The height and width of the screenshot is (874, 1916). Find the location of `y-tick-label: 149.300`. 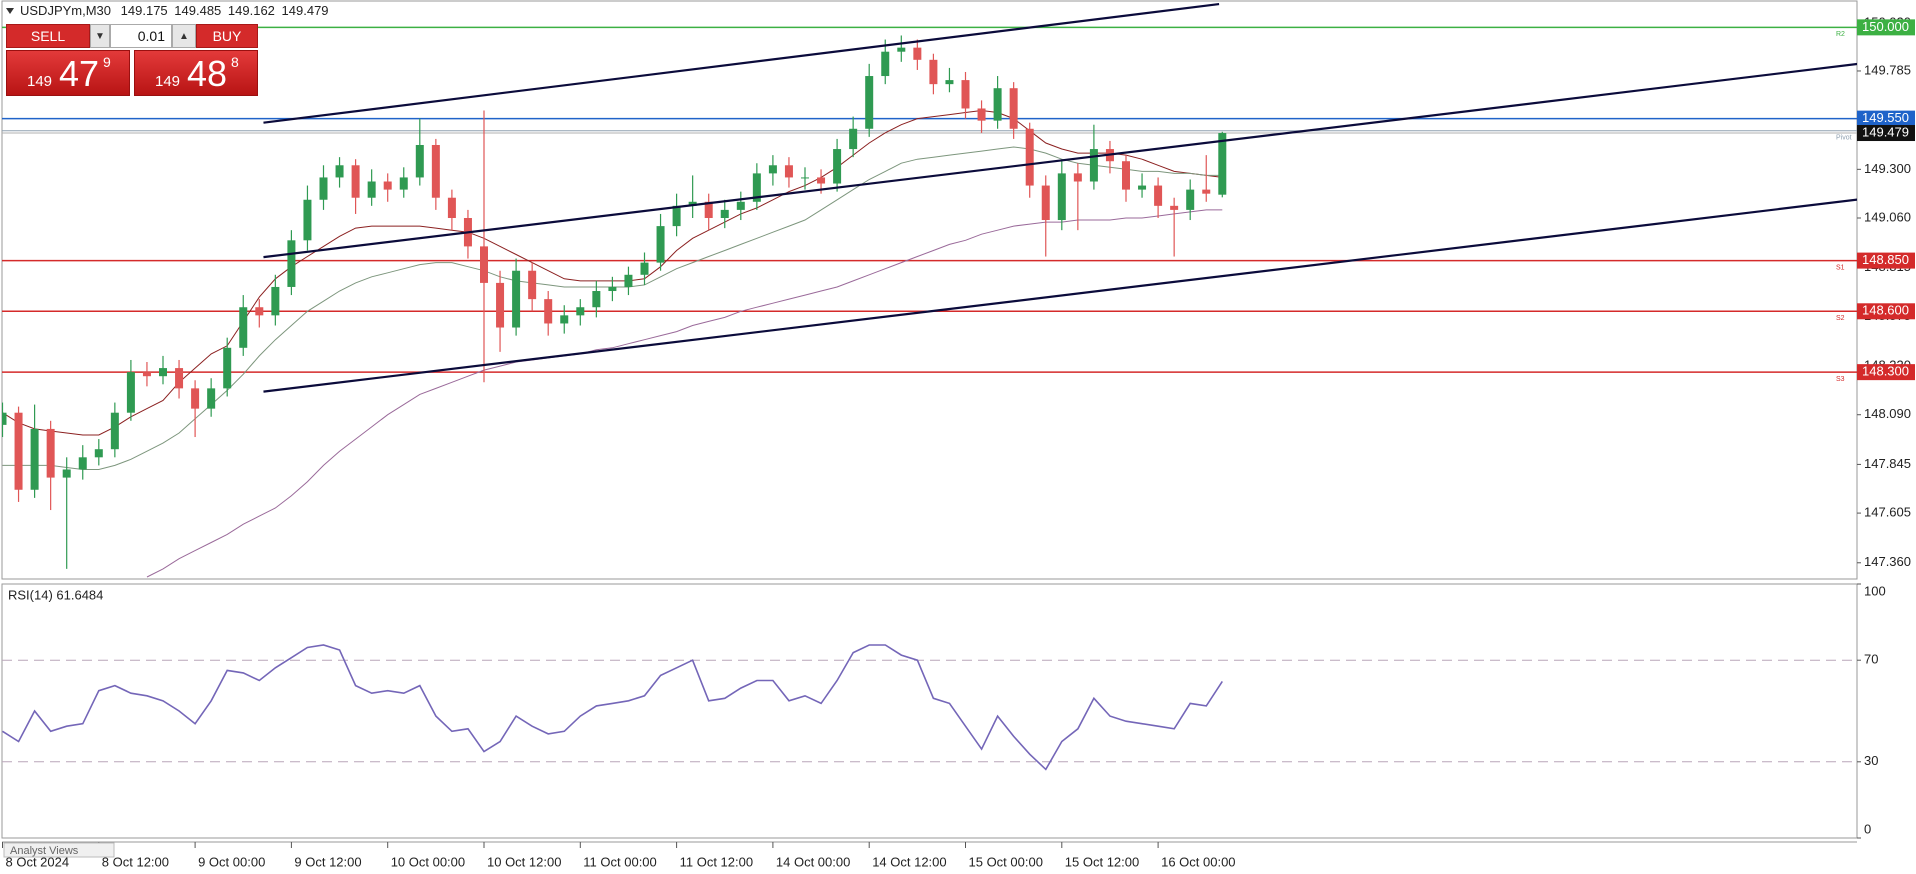

y-tick-label: 149.300 is located at coordinates (1887, 168).